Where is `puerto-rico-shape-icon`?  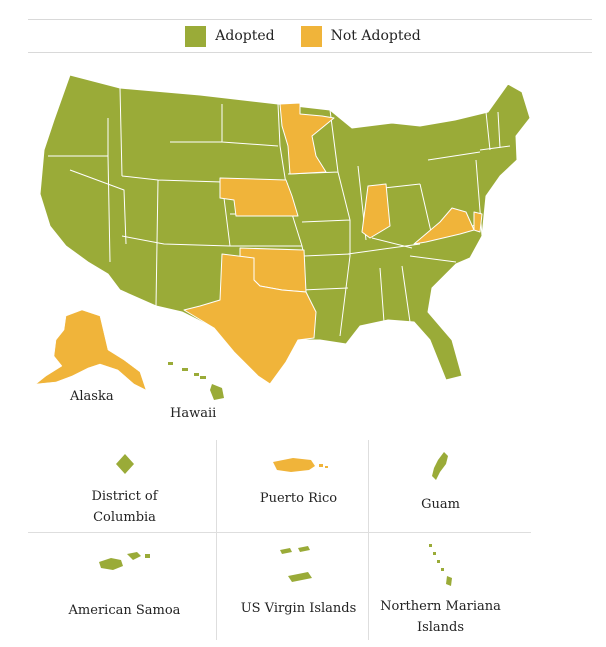 puerto-rico-shape-icon is located at coordinates (300, 465).